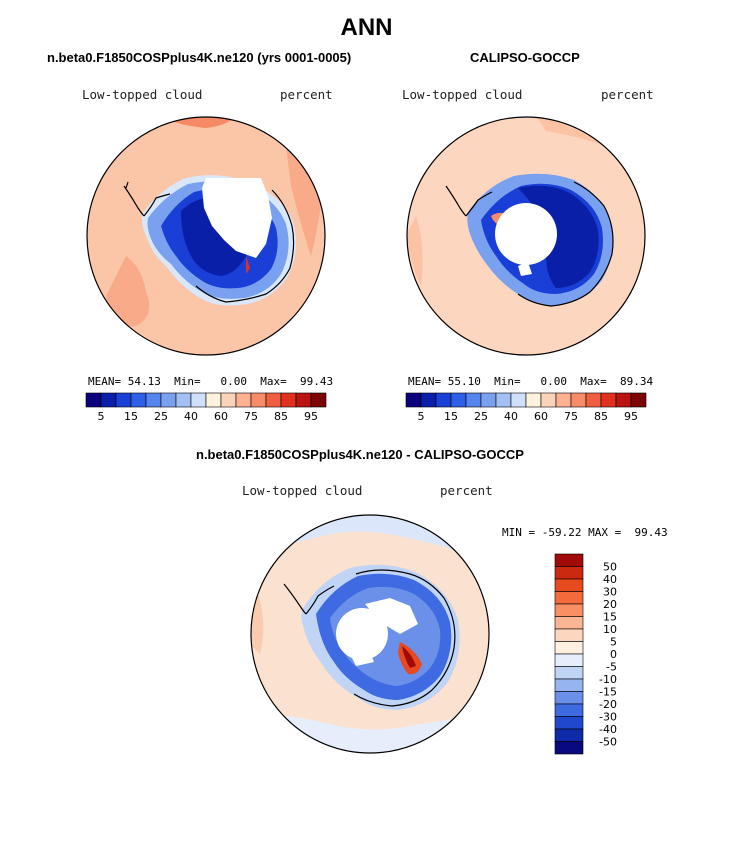 Image resolution: width=733 pixels, height=853 pixels. Describe the element at coordinates (302, 490) in the screenshot. I see `diff-variable-label: Low-topped cloud` at that location.